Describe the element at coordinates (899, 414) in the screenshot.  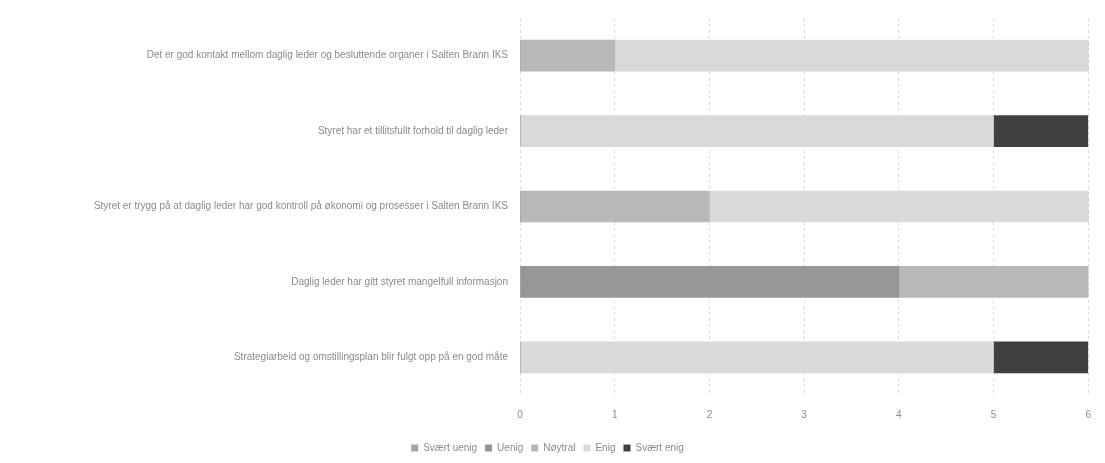
I see `x-tick-label: 4` at that location.